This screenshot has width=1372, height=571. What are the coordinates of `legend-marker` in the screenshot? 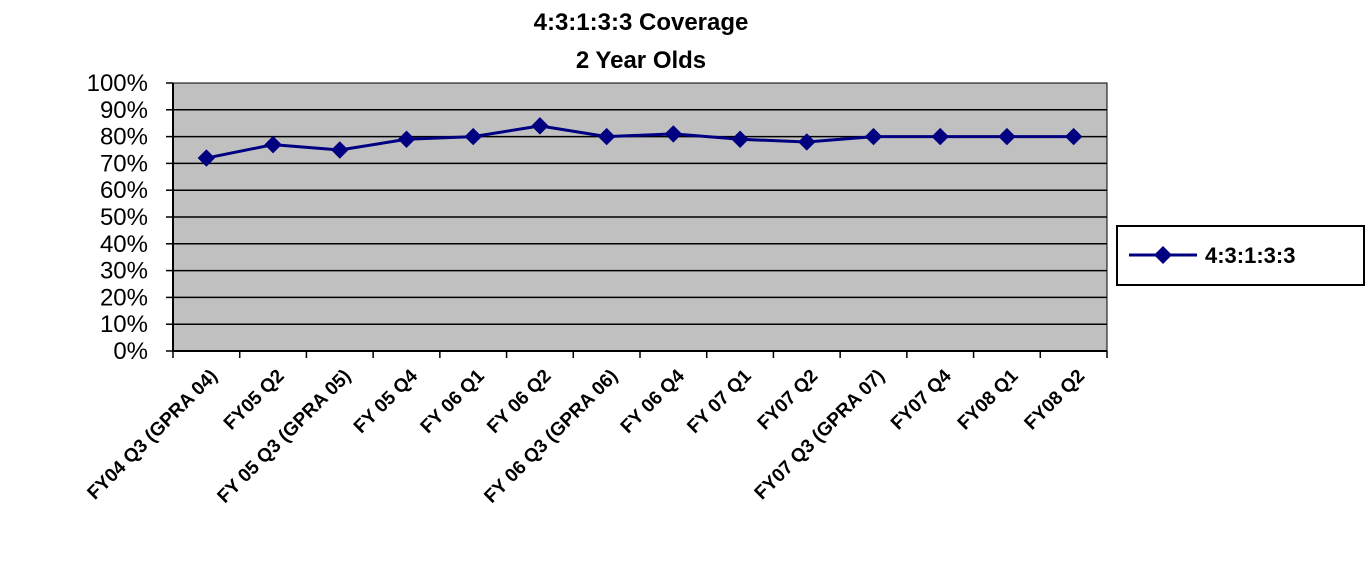 It's located at (1163, 255).